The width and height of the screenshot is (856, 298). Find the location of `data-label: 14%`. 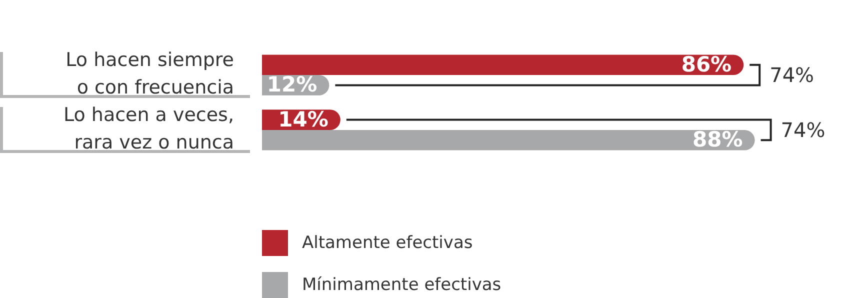

data-label: 14% is located at coordinates (303, 119).